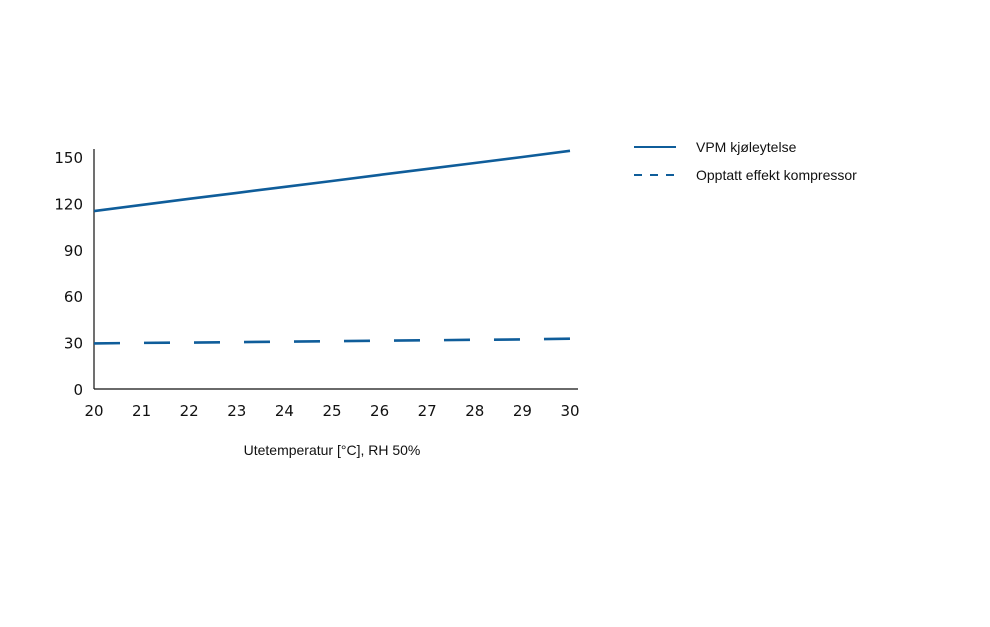  What do you see at coordinates (73, 344) in the screenshot?
I see `y-tick-label: 30` at bounding box center [73, 344].